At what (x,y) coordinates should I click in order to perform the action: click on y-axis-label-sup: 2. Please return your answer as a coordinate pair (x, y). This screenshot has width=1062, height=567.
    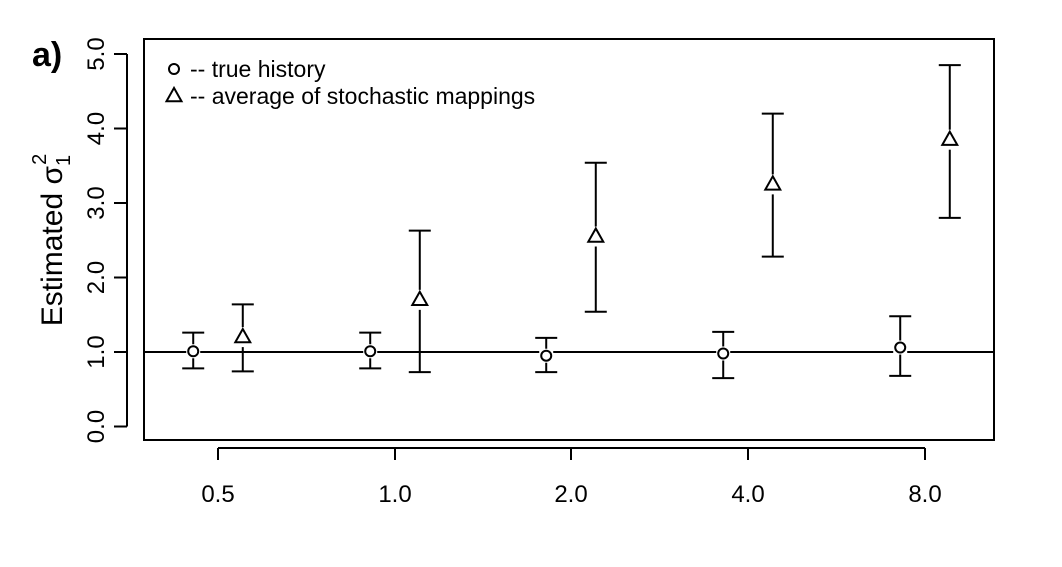
    Looking at the image, I should click on (40, 159).